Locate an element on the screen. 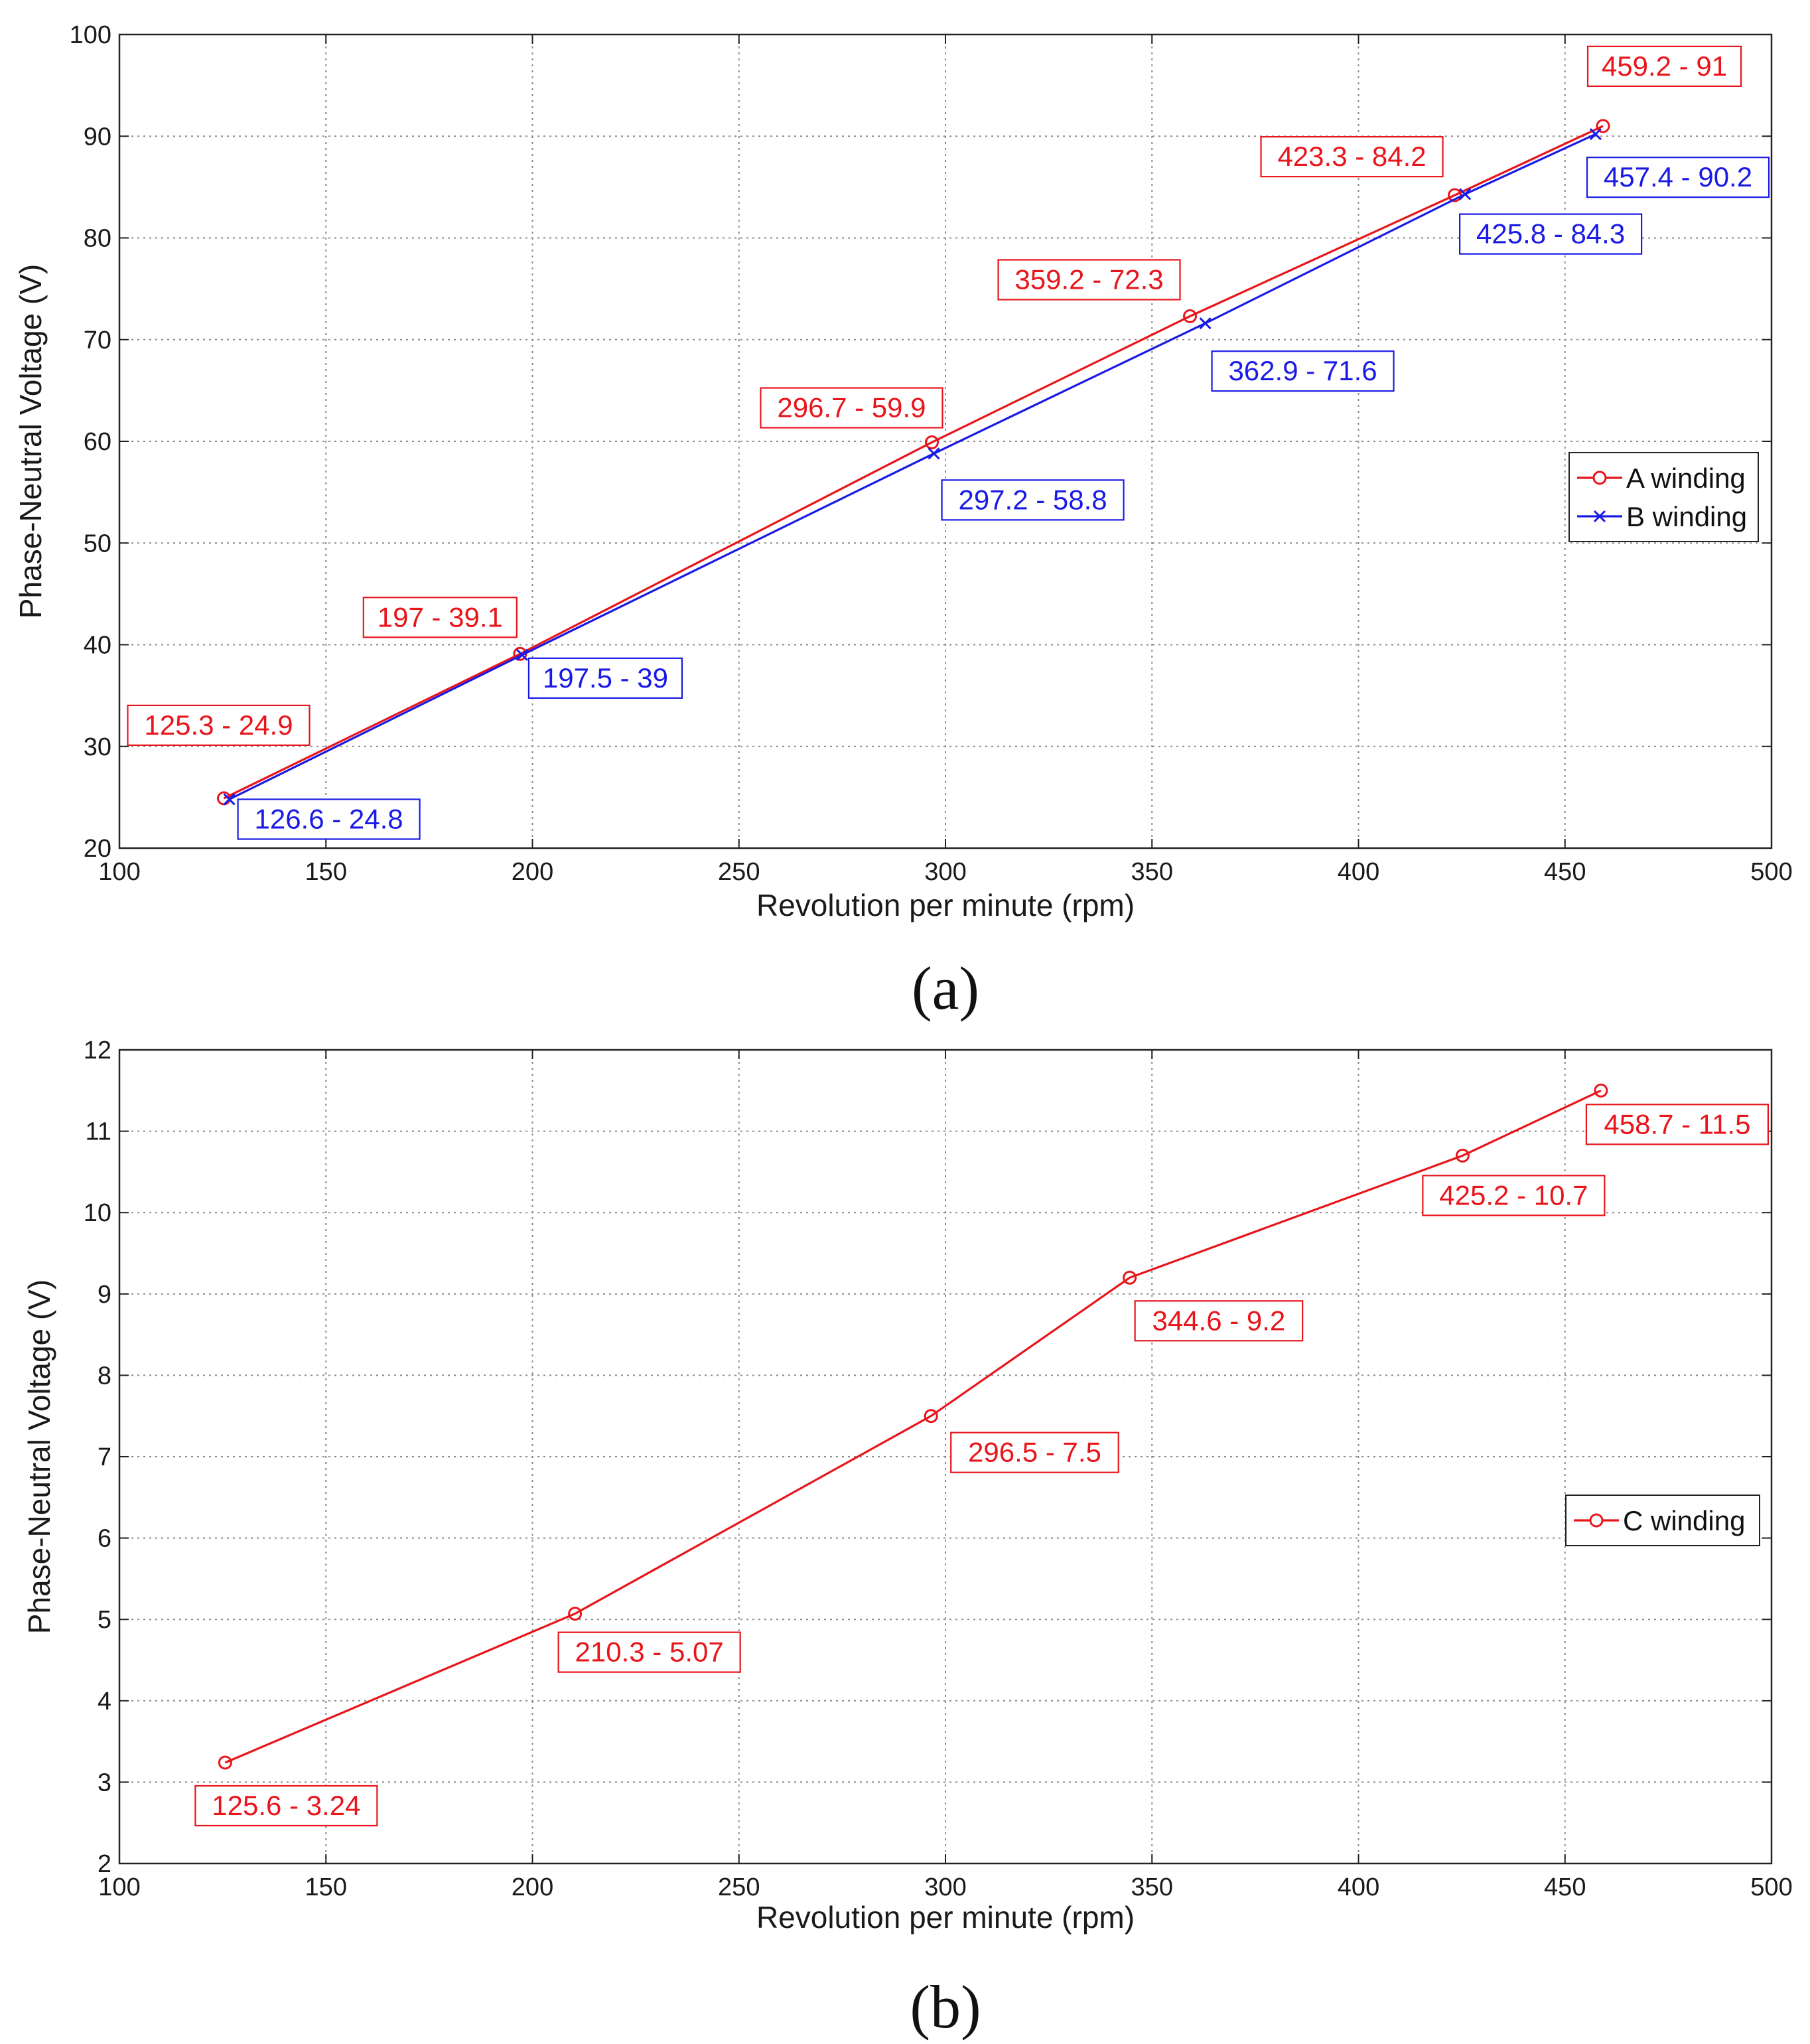 The width and height of the screenshot is (1810, 2044). y-axis-label: Phase-Neutral Voltage (V) is located at coordinates (39, 1456).